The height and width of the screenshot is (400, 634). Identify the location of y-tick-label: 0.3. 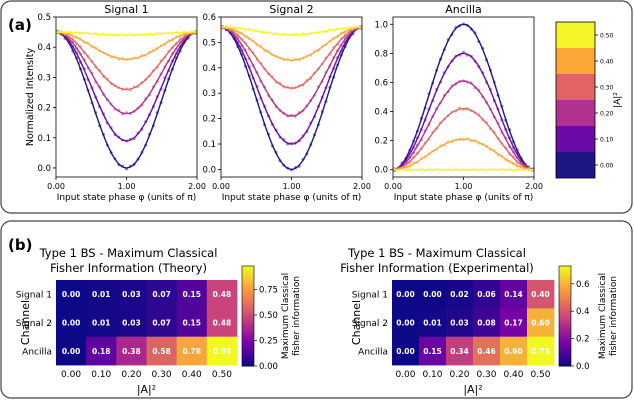
(209, 94).